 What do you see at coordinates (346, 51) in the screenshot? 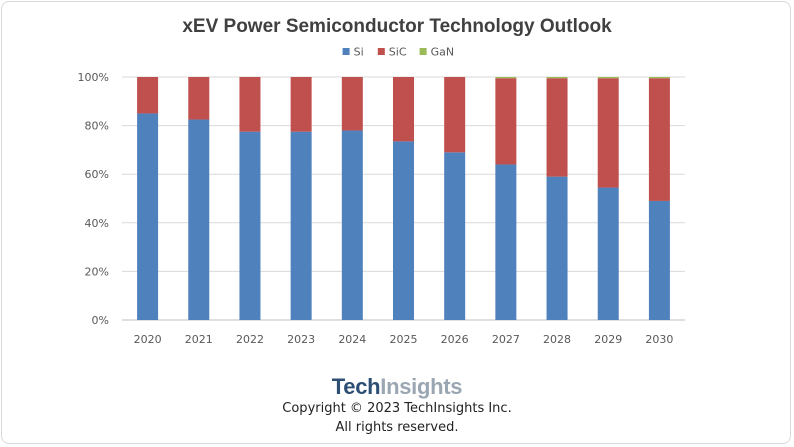
I see `legend-swatch-si` at bounding box center [346, 51].